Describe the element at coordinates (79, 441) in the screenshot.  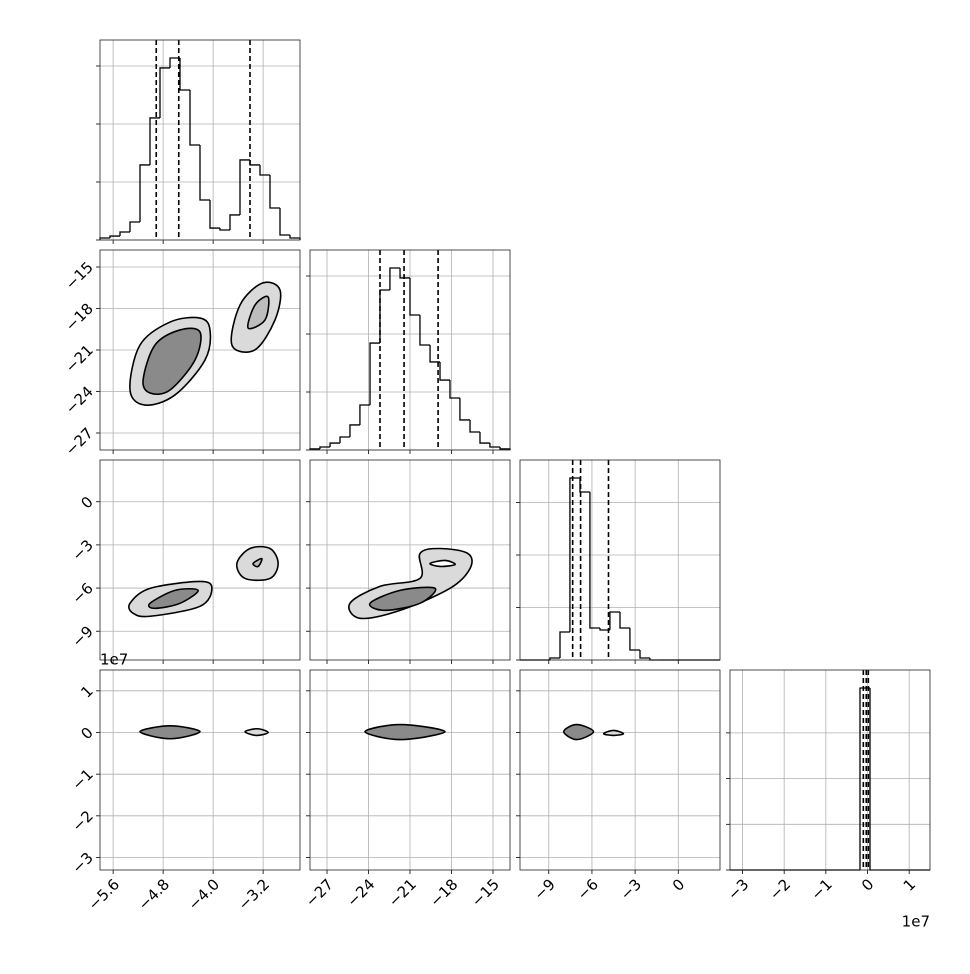
I see `y-tick-label: −27` at that location.